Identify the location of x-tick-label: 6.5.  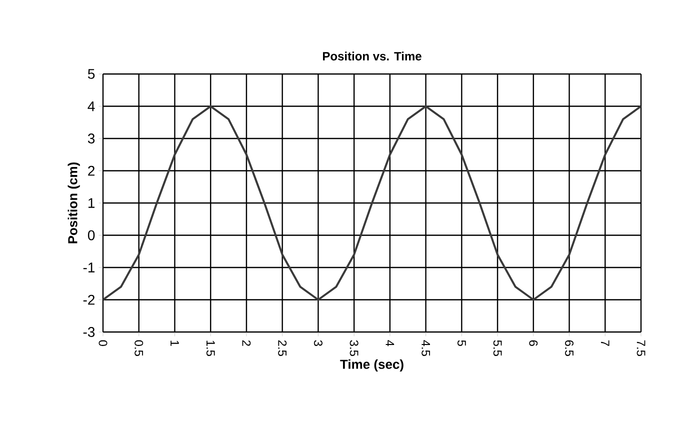
(569, 348).